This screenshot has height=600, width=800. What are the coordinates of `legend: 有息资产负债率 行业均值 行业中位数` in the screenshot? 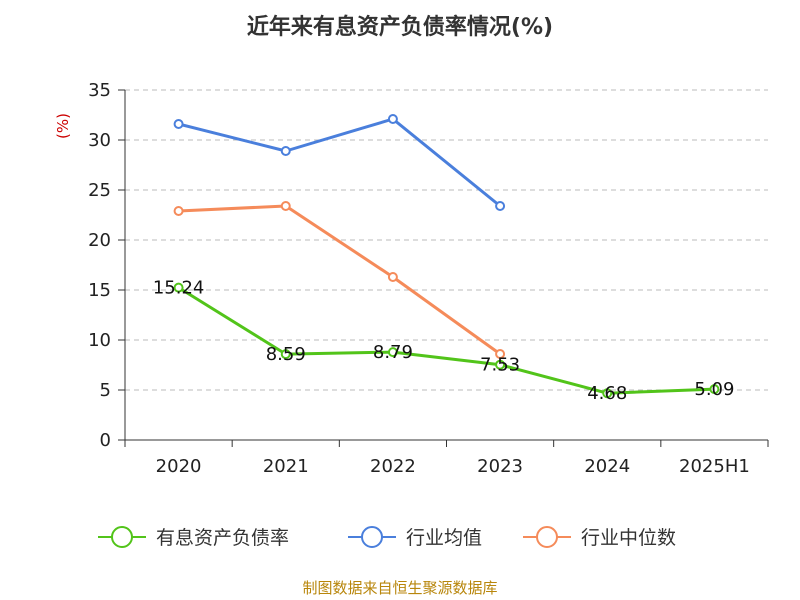 It's located at (387, 537).